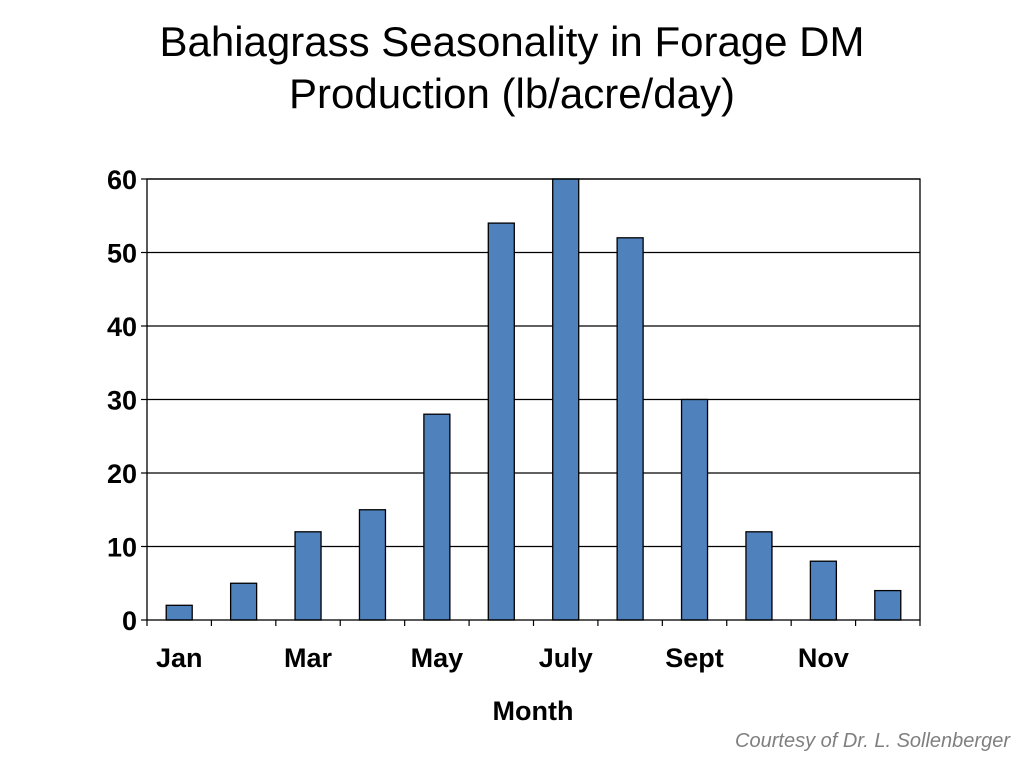 This screenshot has height=768, width=1024. What do you see at coordinates (566, 658) in the screenshot?
I see `x-tick-label: July` at bounding box center [566, 658].